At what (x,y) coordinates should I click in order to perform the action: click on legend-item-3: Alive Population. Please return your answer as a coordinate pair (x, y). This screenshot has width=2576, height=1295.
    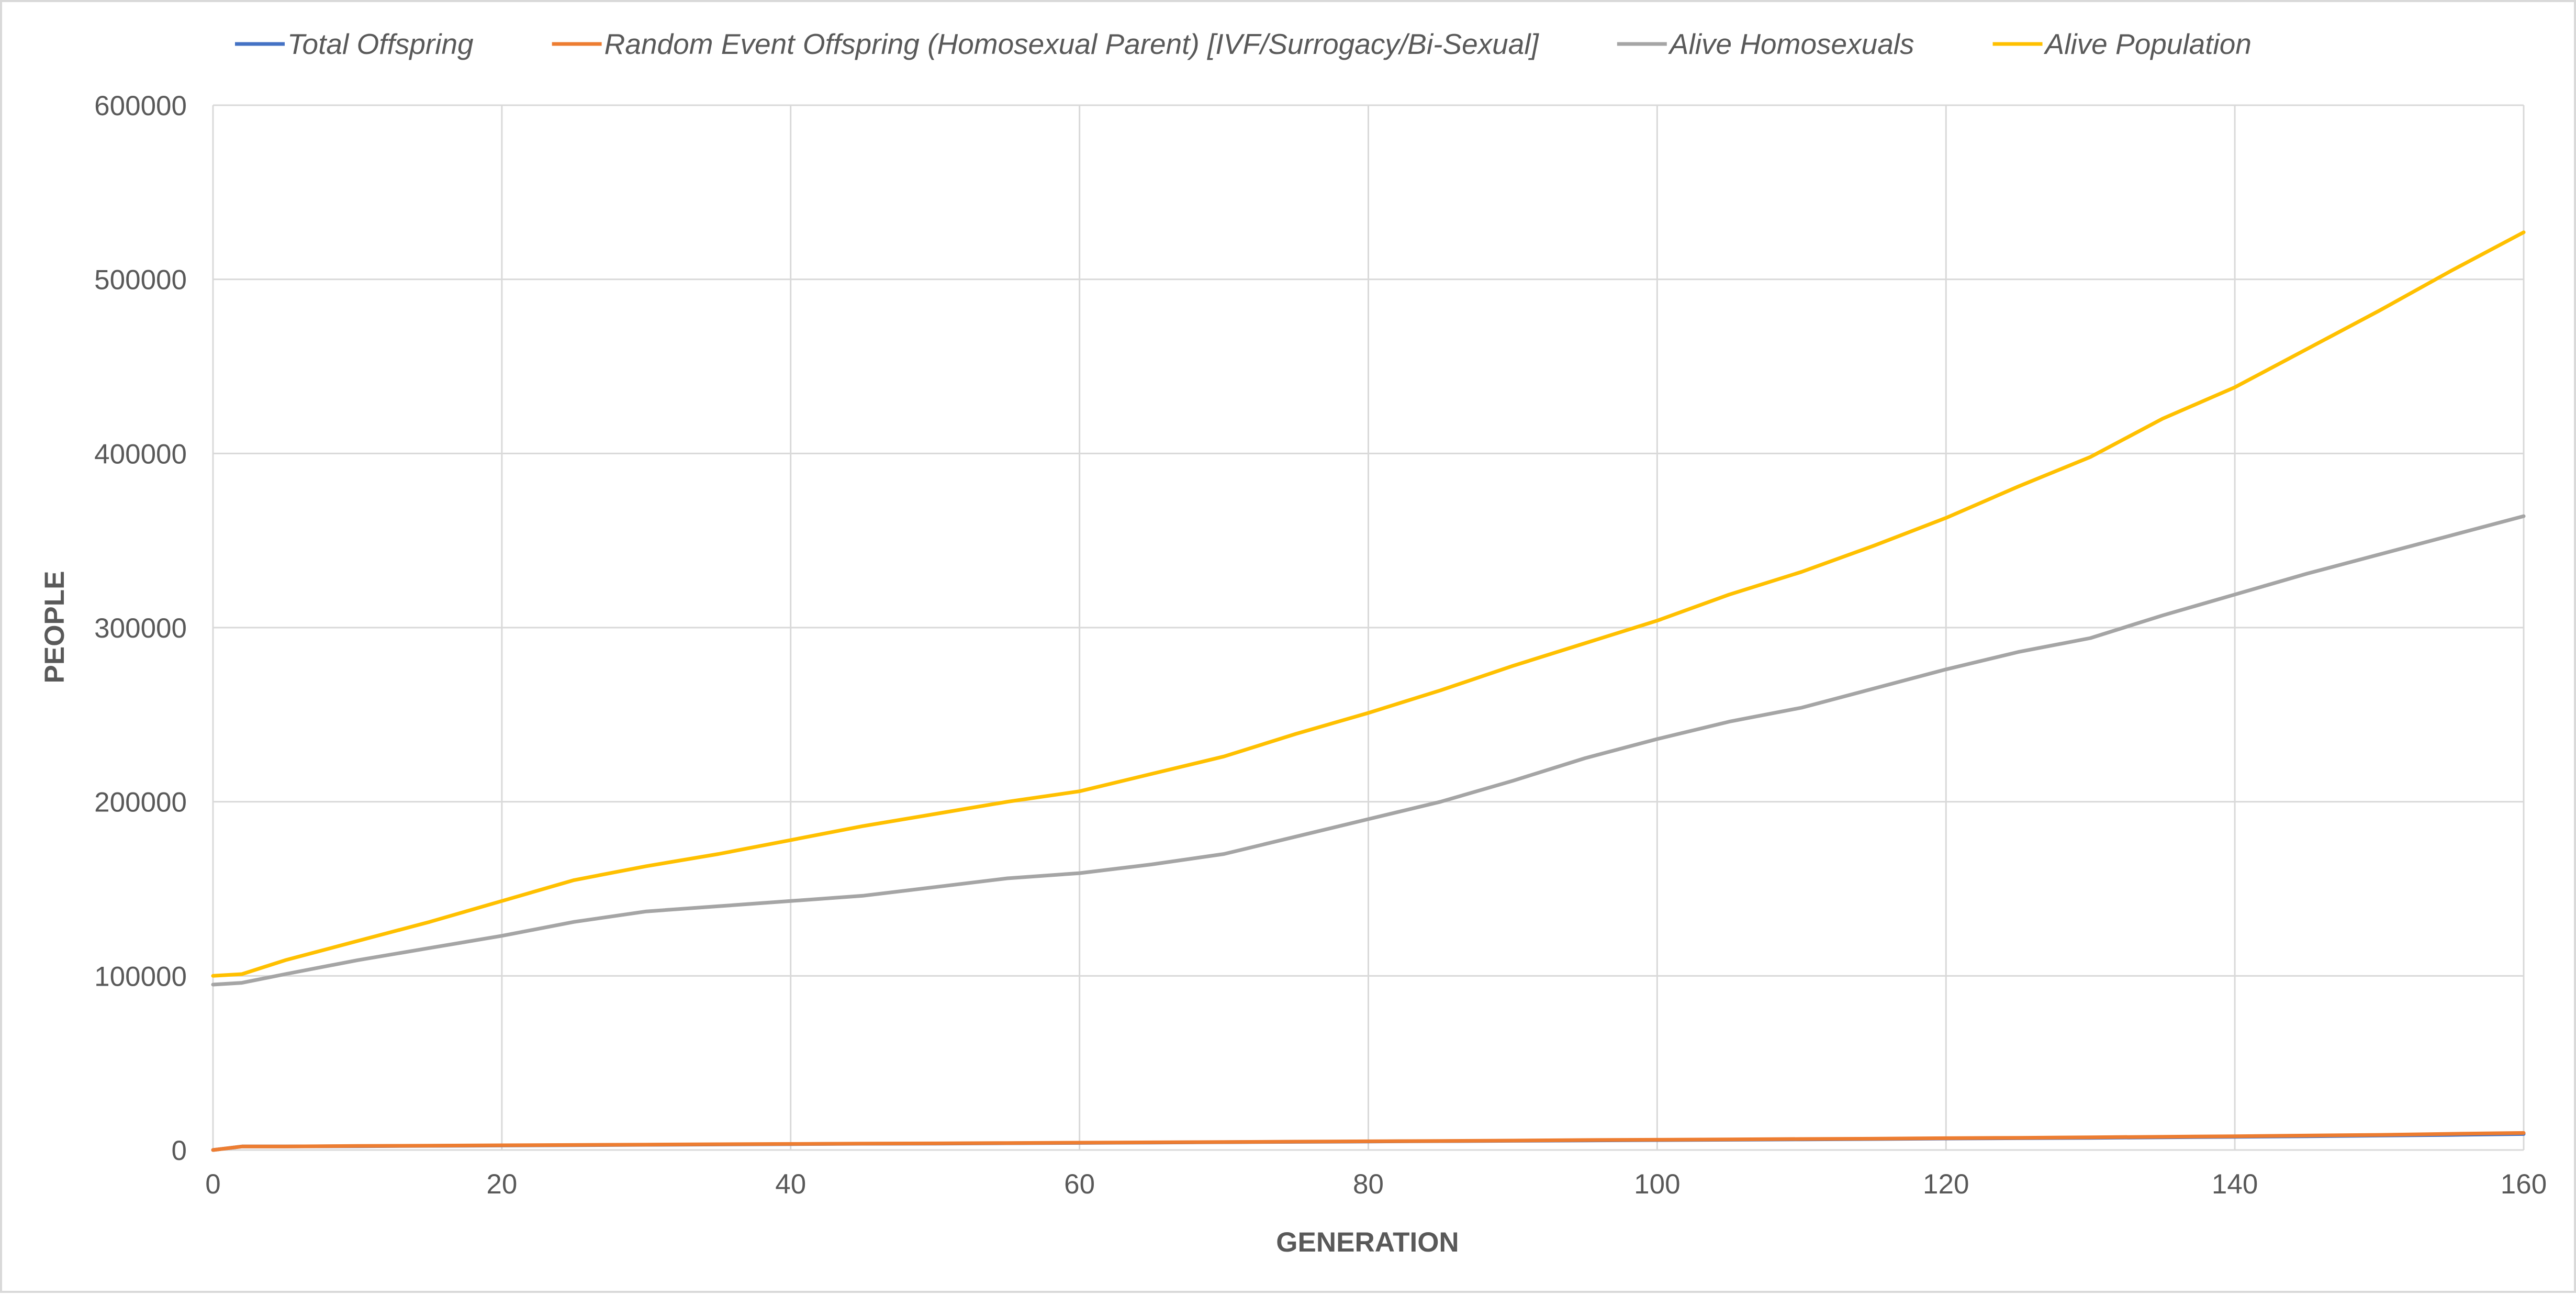
    Looking at the image, I should click on (2122, 44).